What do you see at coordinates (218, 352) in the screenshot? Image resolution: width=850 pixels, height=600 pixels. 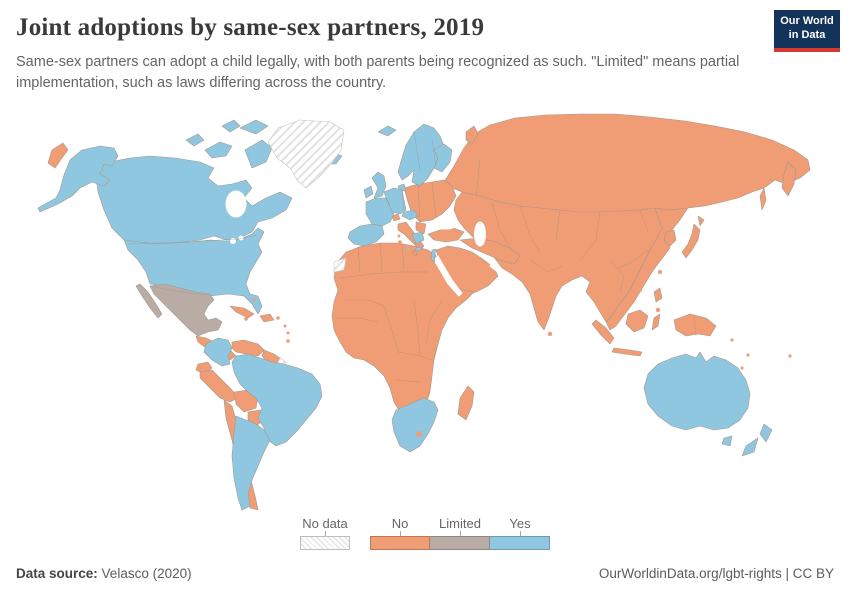 I see `region-colombia` at bounding box center [218, 352].